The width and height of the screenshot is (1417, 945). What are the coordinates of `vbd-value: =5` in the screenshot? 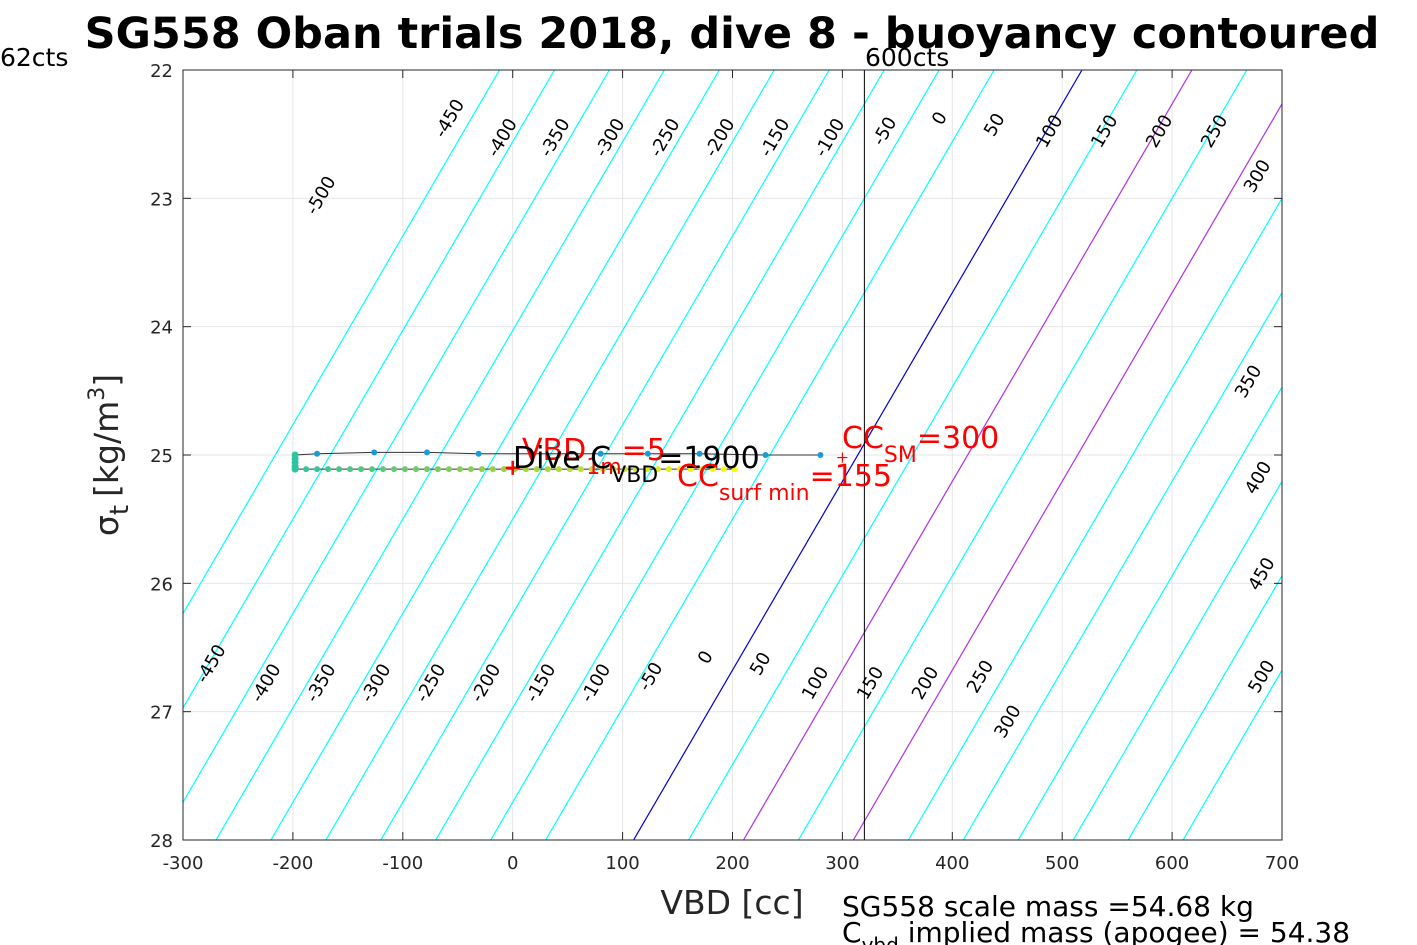 It's located at (644, 450).